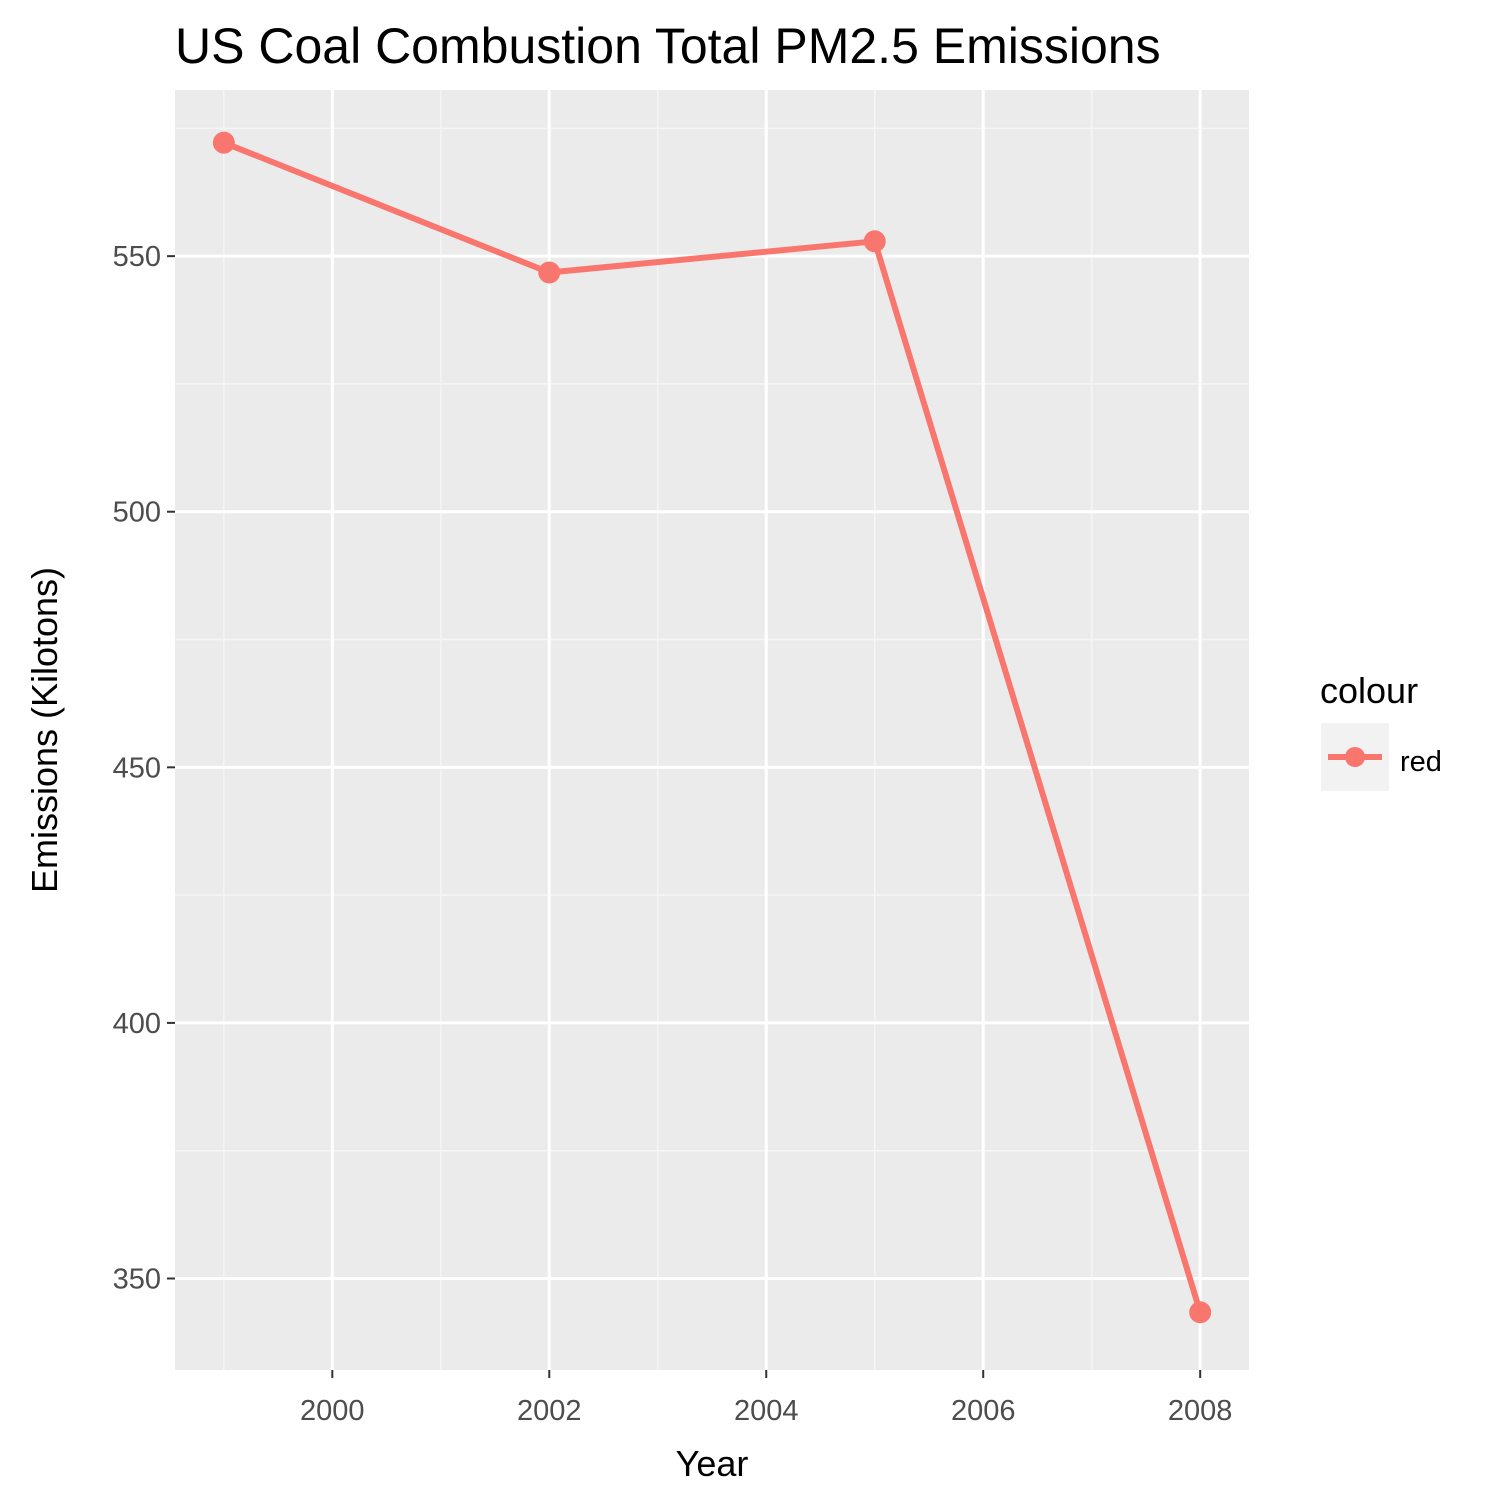 The image size is (1500, 1500). What do you see at coordinates (1381, 730) in the screenshot?
I see `legend: colour red` at bounding box center [1381, 730].